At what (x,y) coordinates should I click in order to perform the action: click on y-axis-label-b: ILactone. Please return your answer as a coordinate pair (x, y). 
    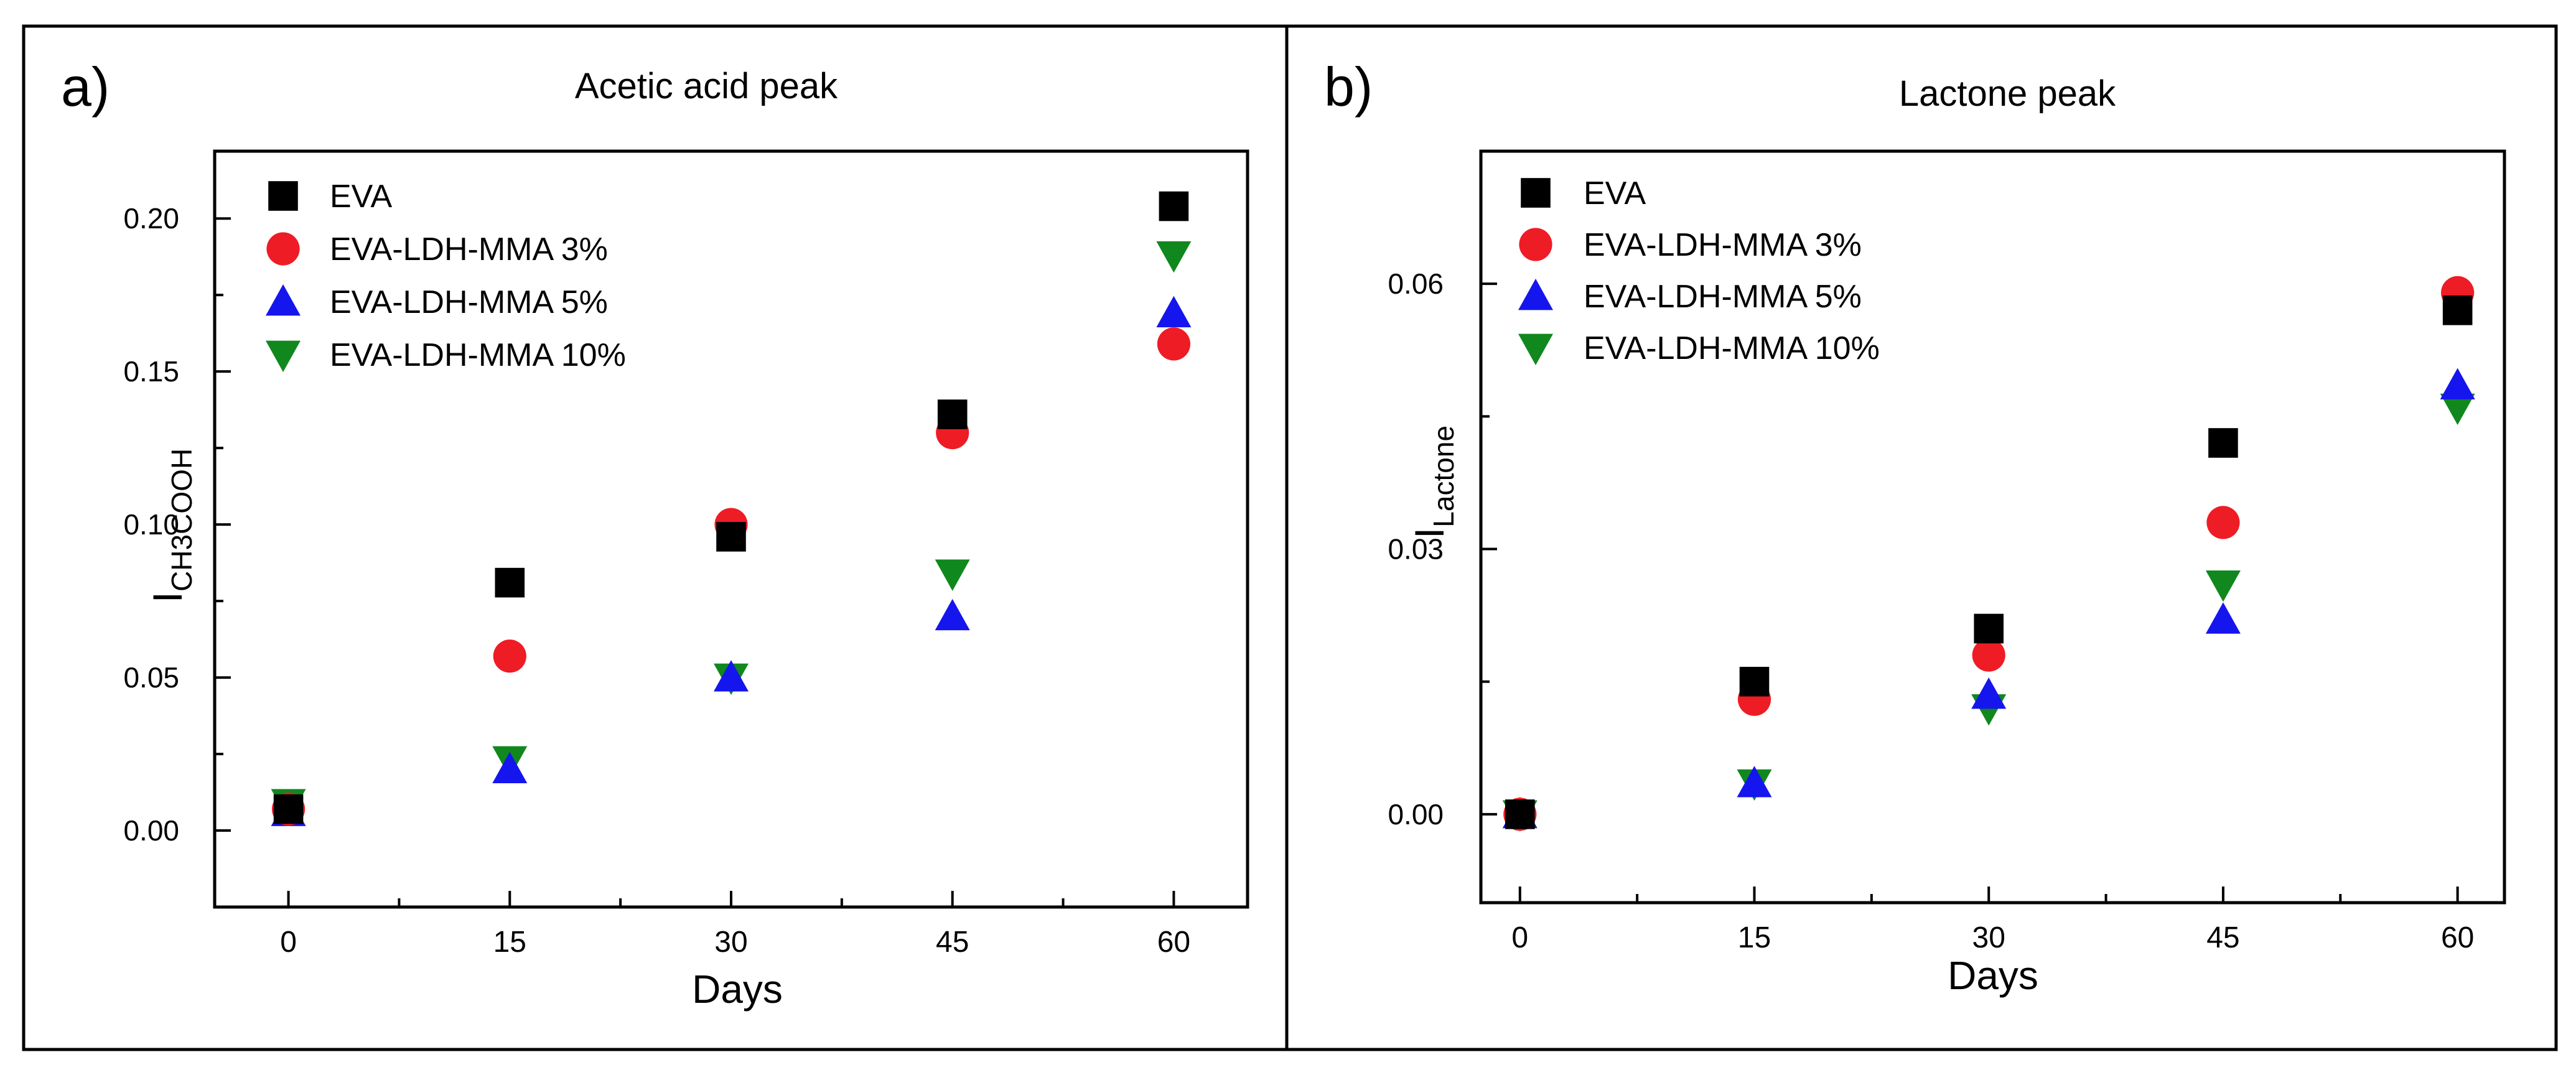
    Looking at the image, I should click on (1433, 482).